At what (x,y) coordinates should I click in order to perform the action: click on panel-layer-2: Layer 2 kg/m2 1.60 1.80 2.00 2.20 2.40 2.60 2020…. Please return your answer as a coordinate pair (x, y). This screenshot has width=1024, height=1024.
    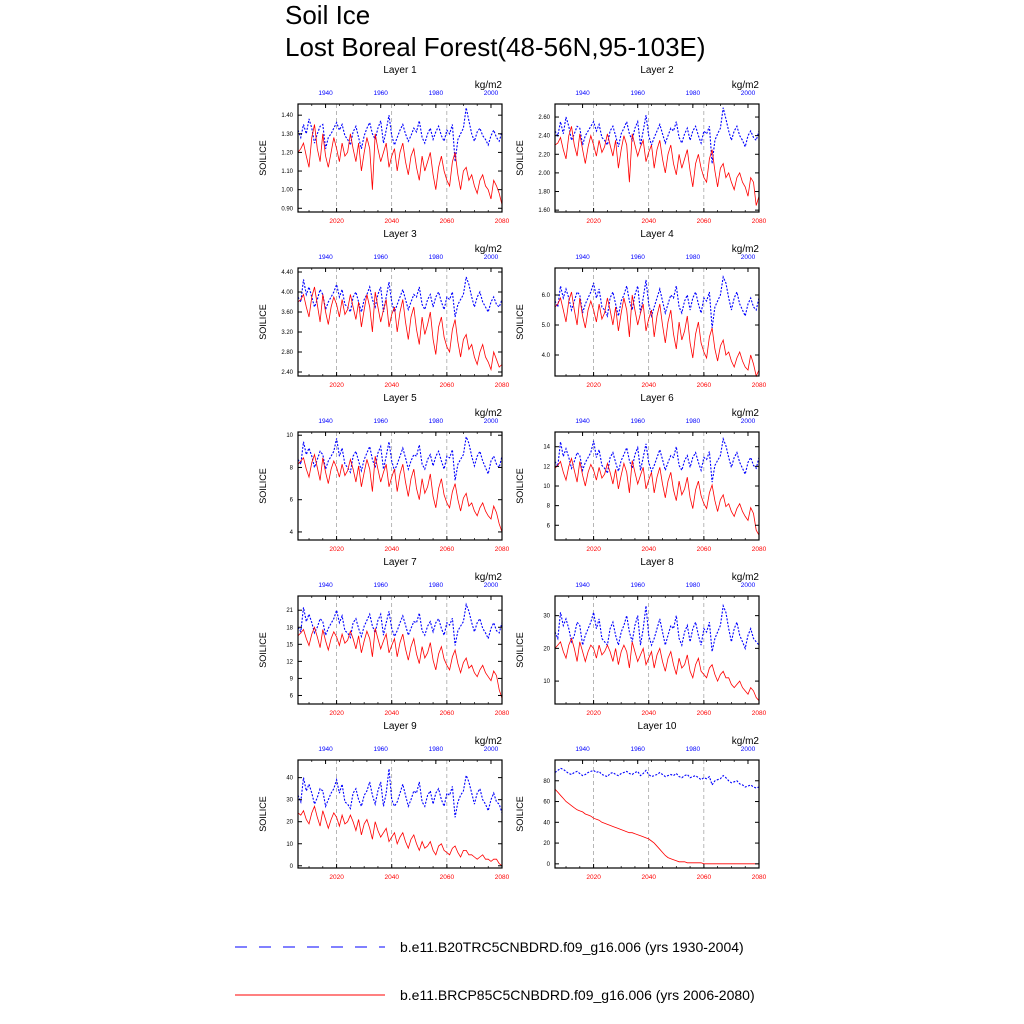
    Looking at the image, I should click on (641, 145).